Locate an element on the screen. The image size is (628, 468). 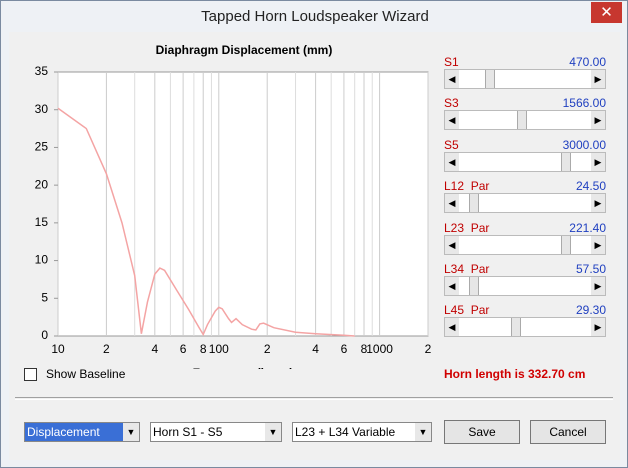
slider-label: S3 is located at coordinates (451, 103).